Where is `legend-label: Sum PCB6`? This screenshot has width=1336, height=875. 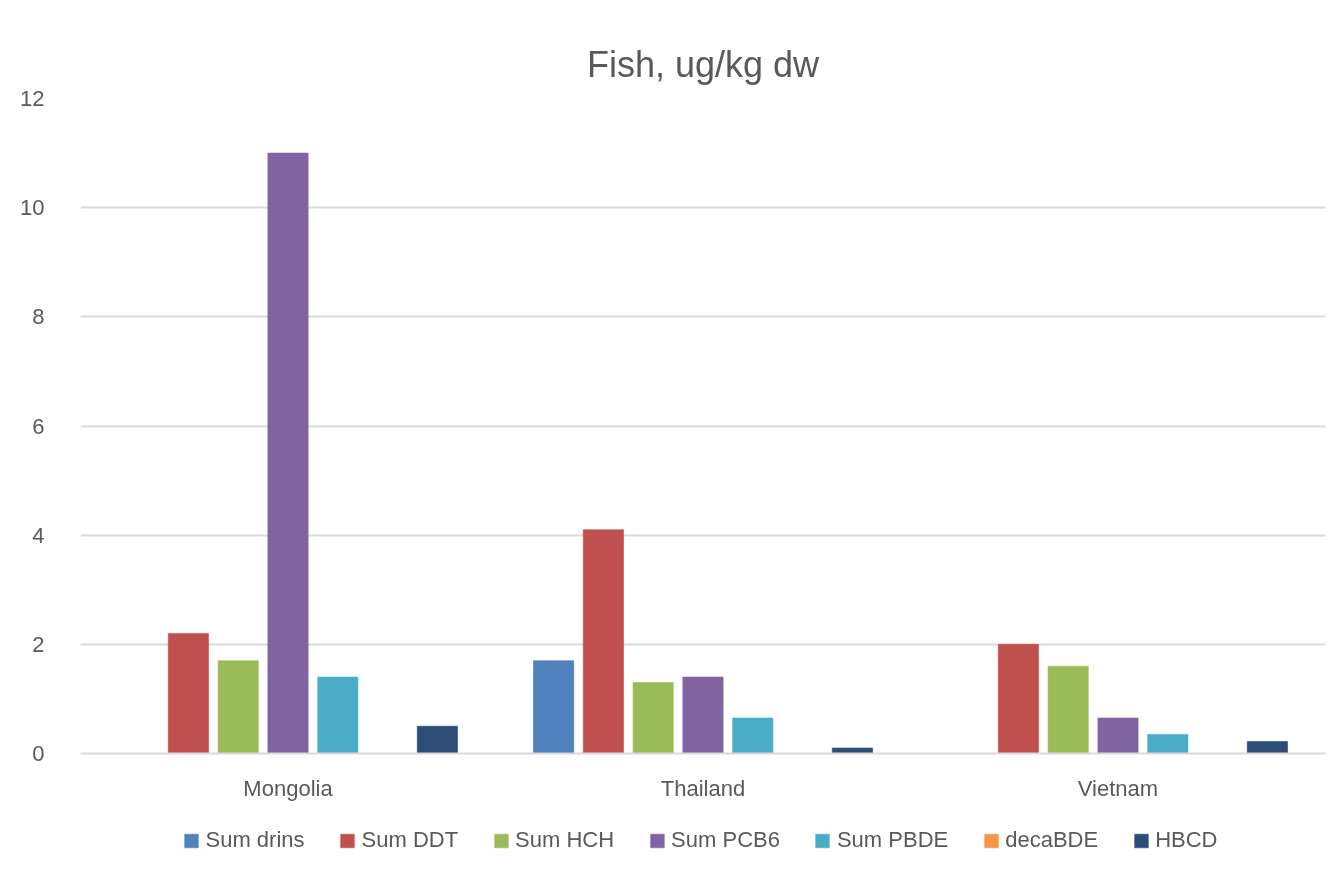
legend-label: Sum PCB6 is located at coordinates (725, 840).